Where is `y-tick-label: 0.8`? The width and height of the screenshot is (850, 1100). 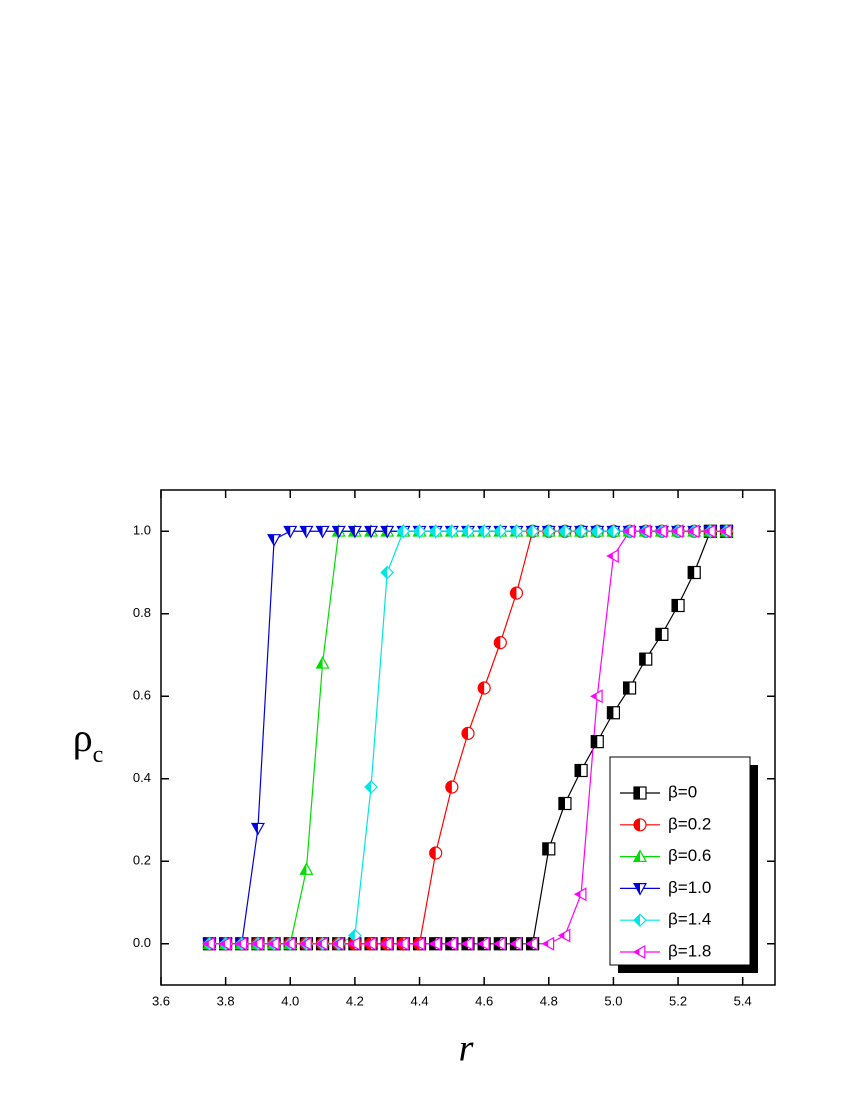
y-tick-label: 0.8 is located at coordinates (142, 612).